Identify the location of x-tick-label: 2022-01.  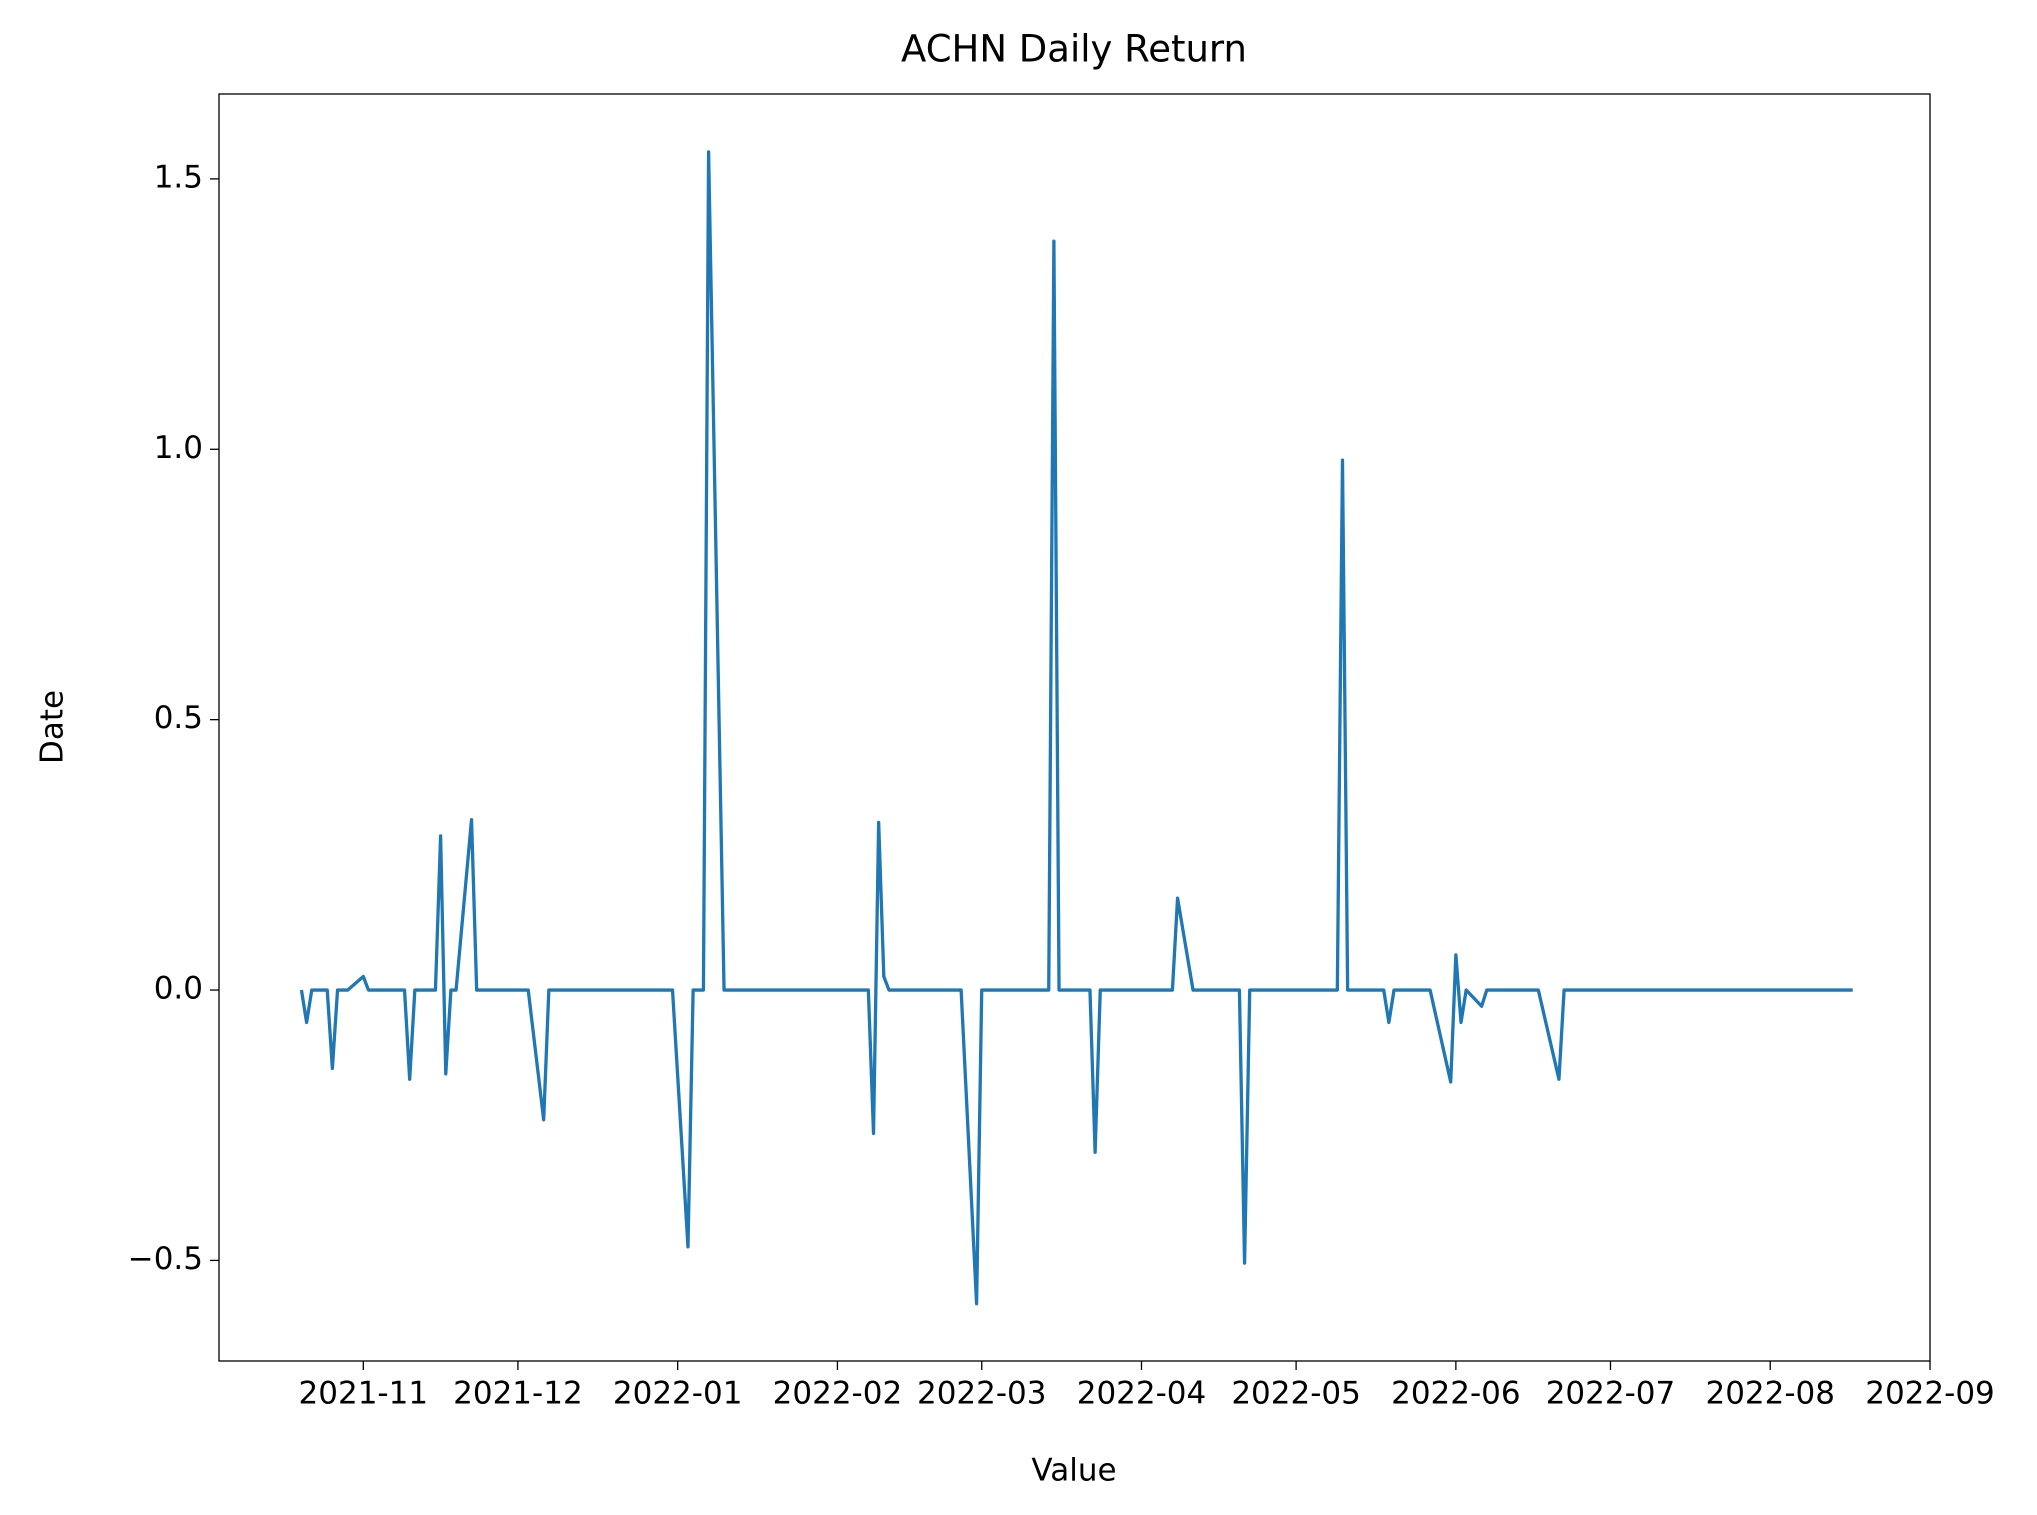
(678, 1394).